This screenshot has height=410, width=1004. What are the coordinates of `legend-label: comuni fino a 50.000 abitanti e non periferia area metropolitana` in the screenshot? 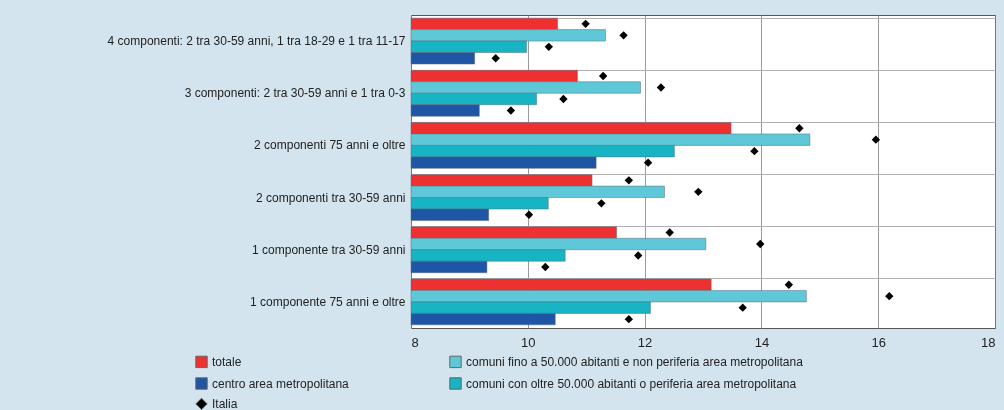 It's located at (635, 361).